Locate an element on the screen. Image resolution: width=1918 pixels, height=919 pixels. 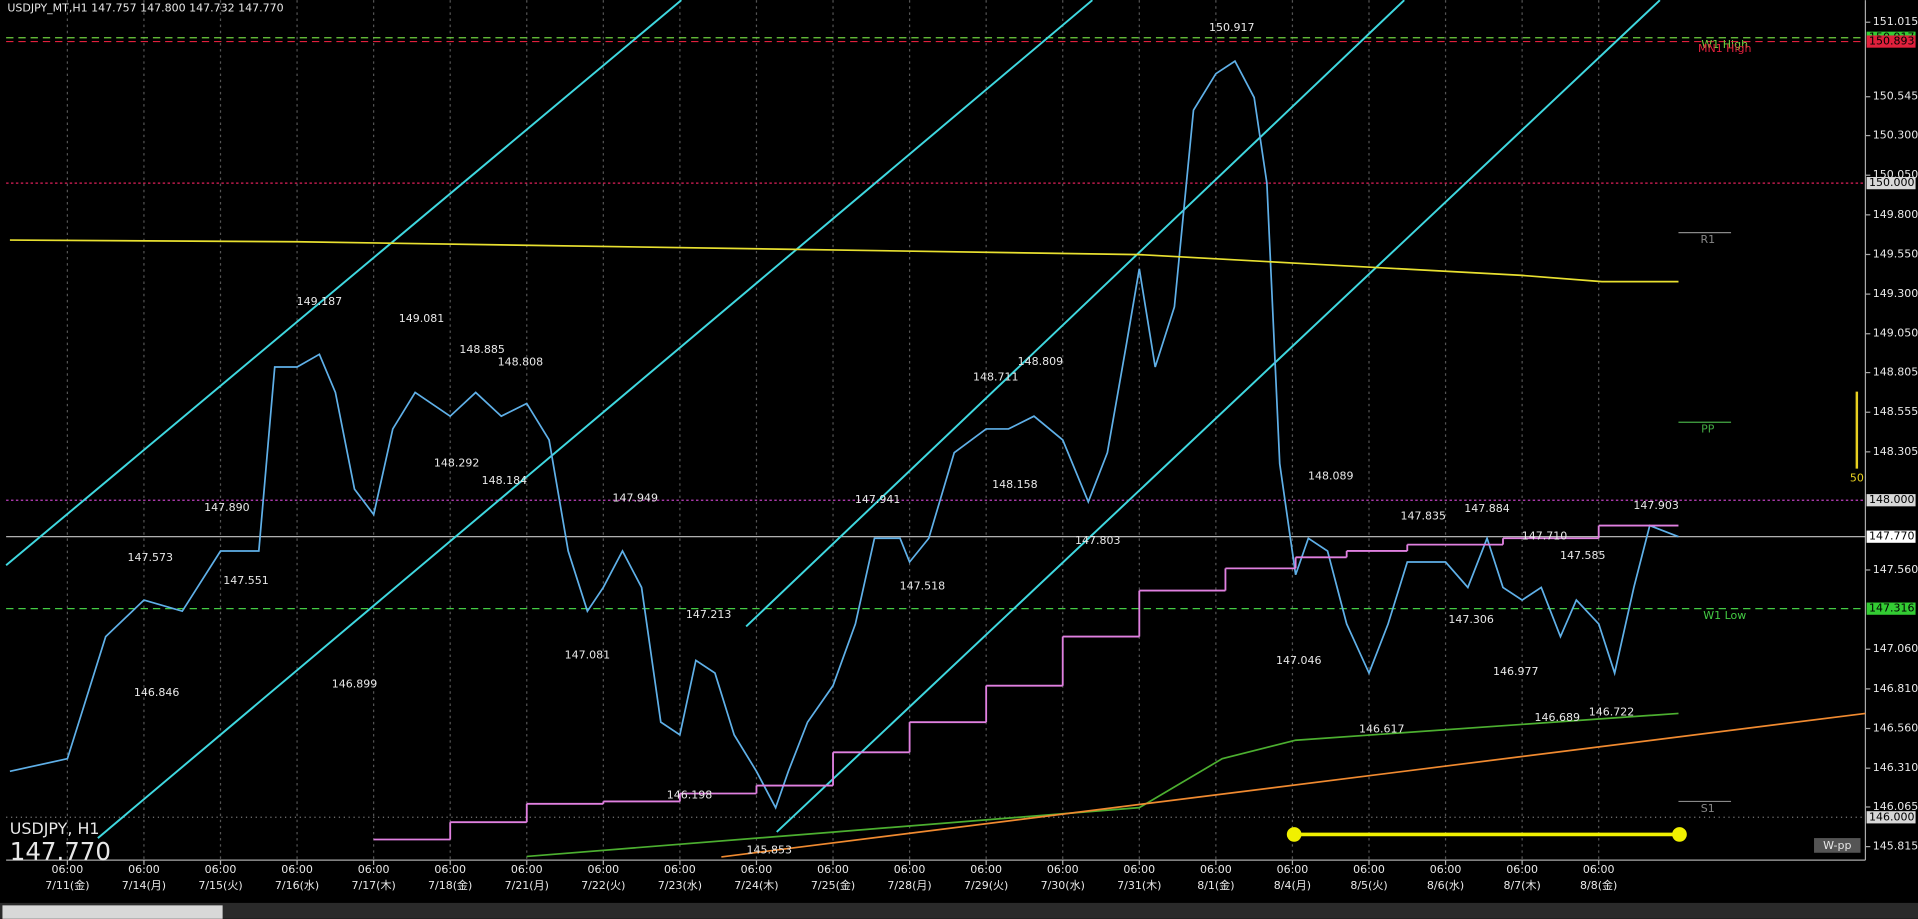
level-tag: 146.000 is located at coordinates (1892, 816).